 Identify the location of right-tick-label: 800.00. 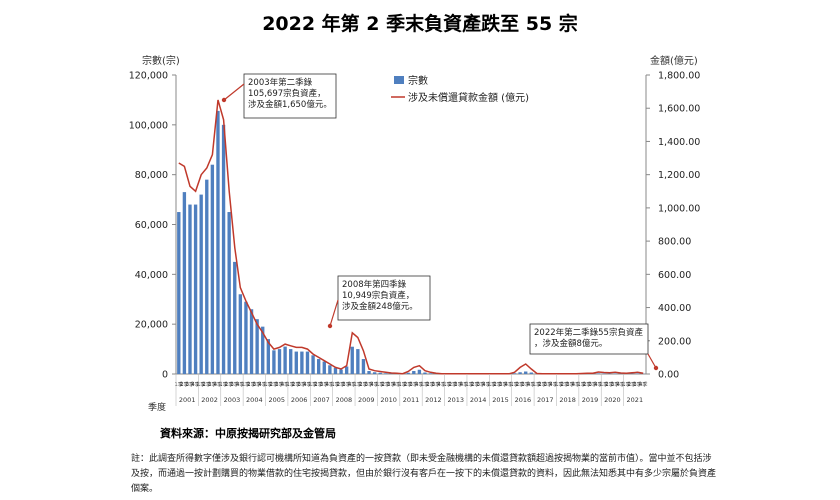
(674, 242).